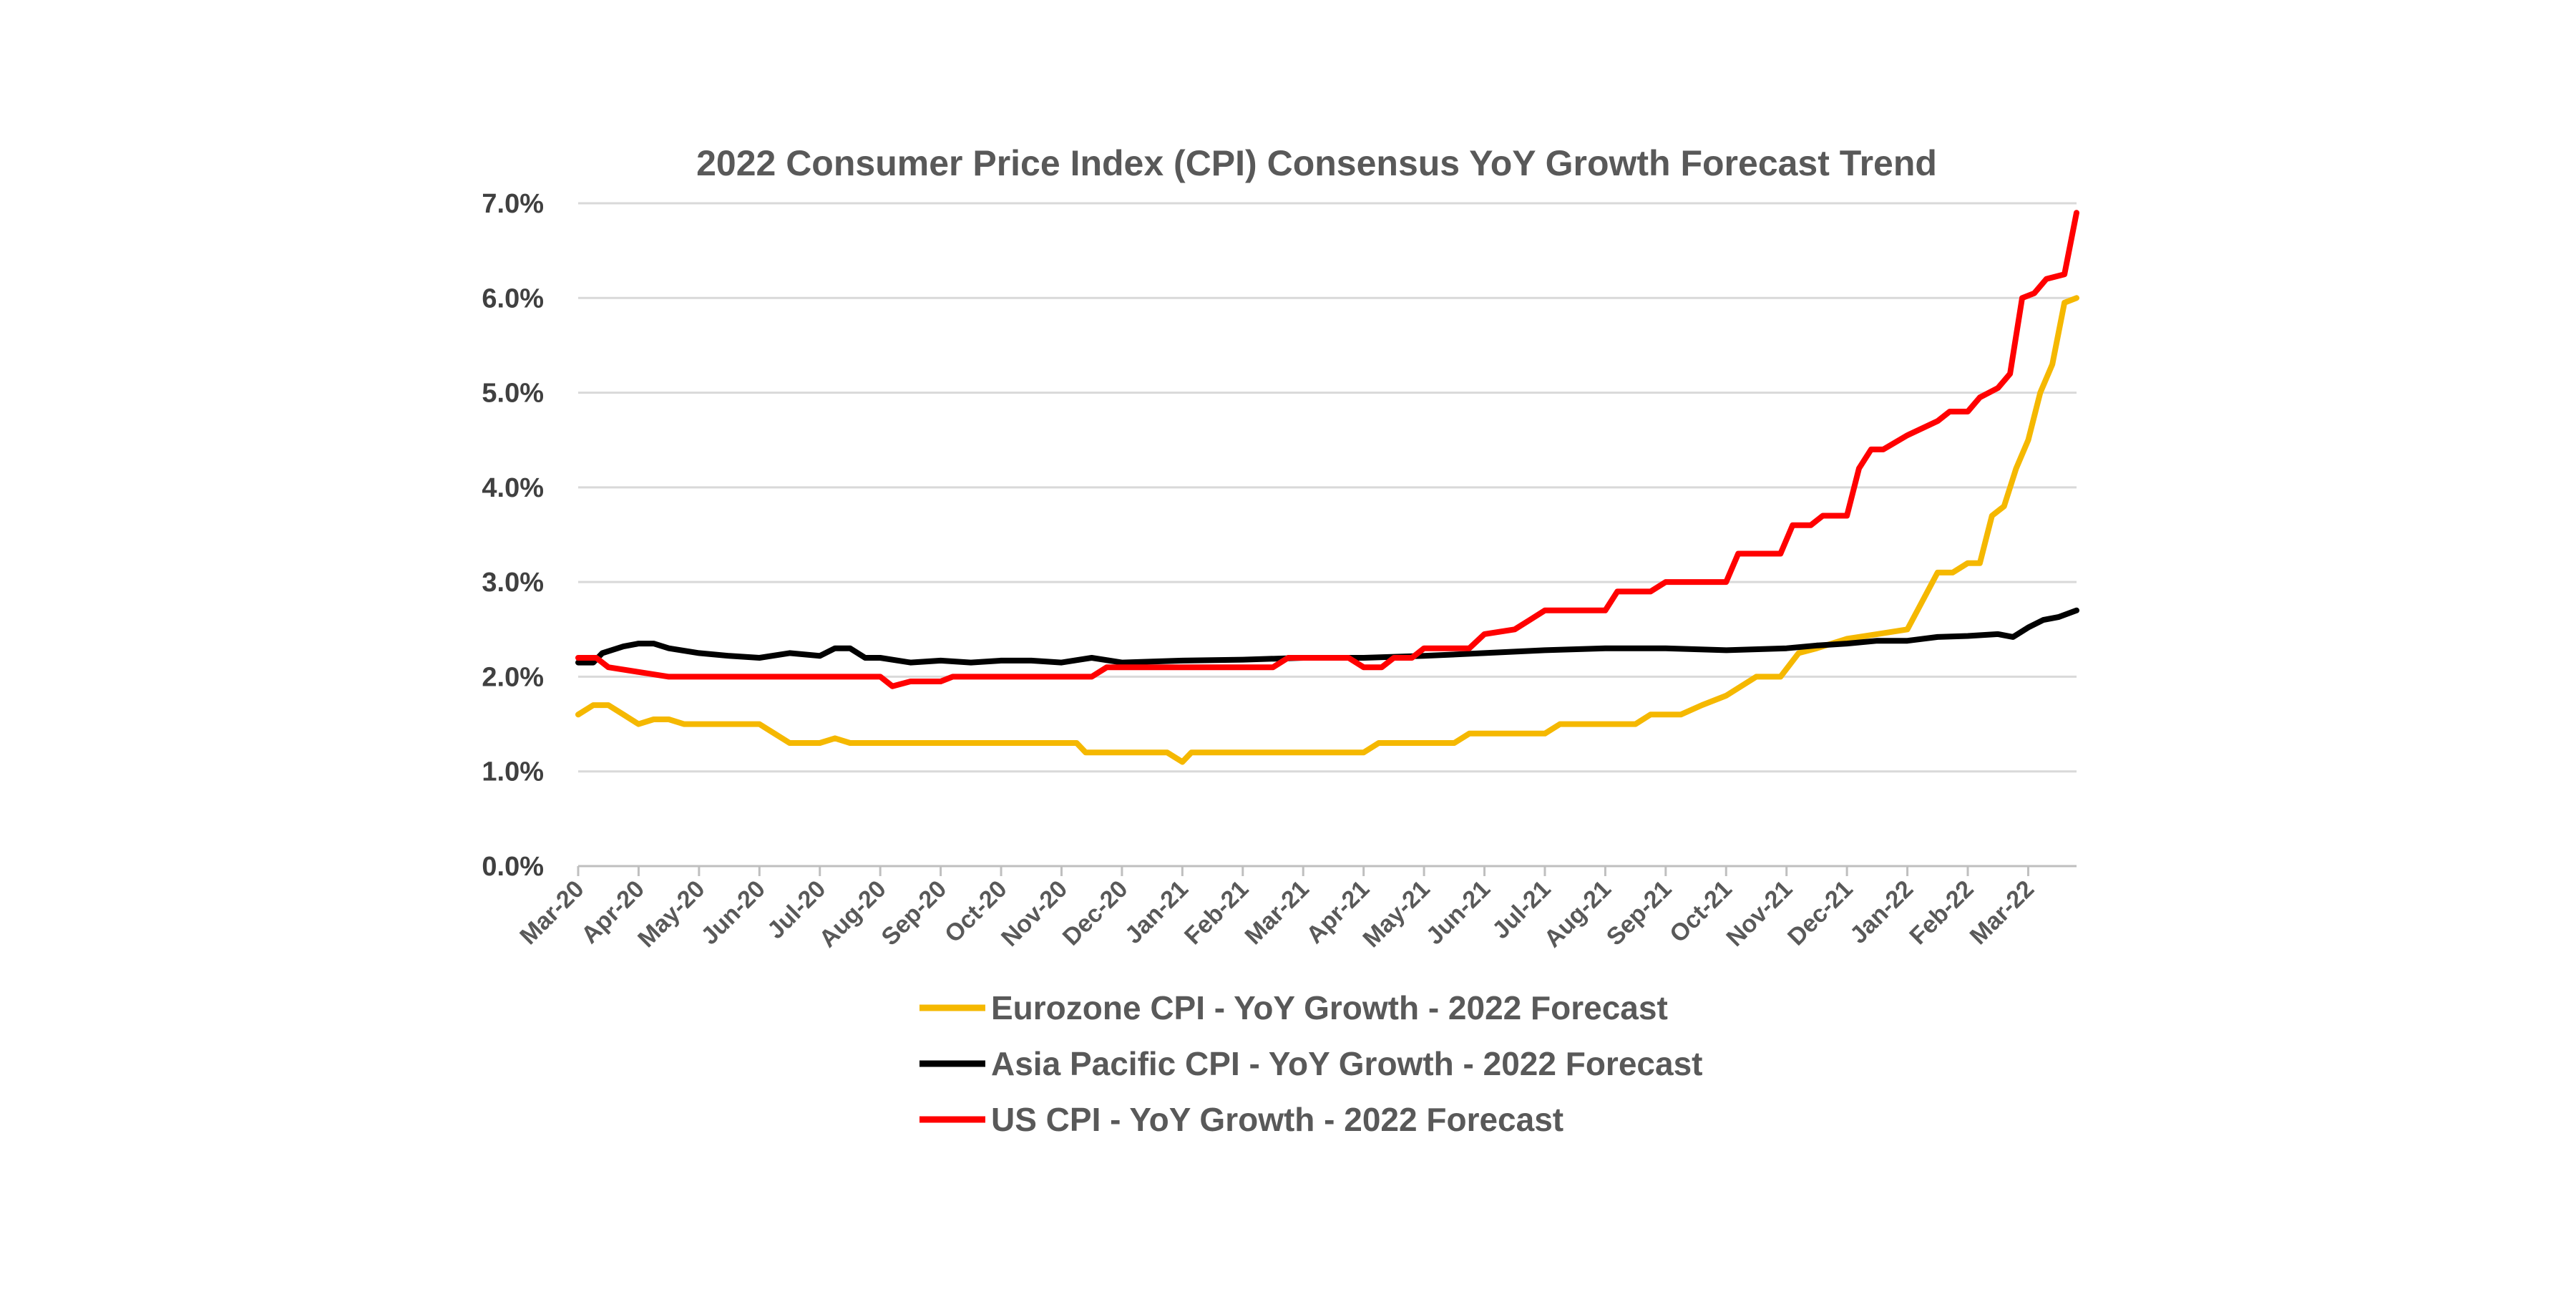  I want to click on y-tick-label: 7.0%, so click(513, 204).